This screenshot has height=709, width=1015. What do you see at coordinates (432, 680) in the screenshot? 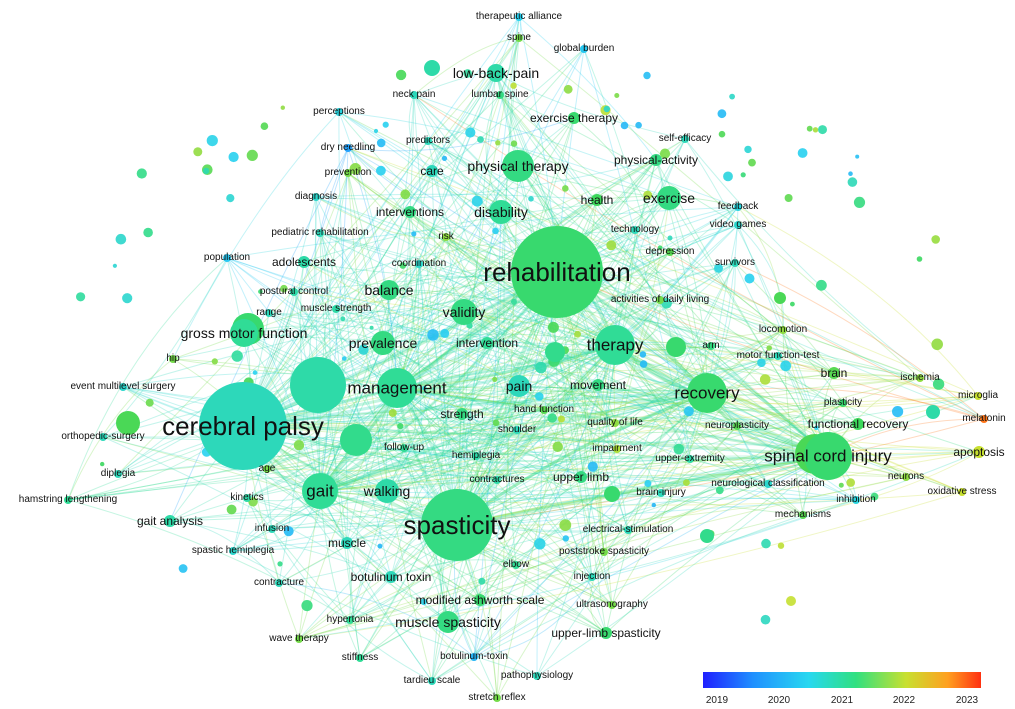
I see `keyword-label: tardieu scale` at bounding box center [432, 680].